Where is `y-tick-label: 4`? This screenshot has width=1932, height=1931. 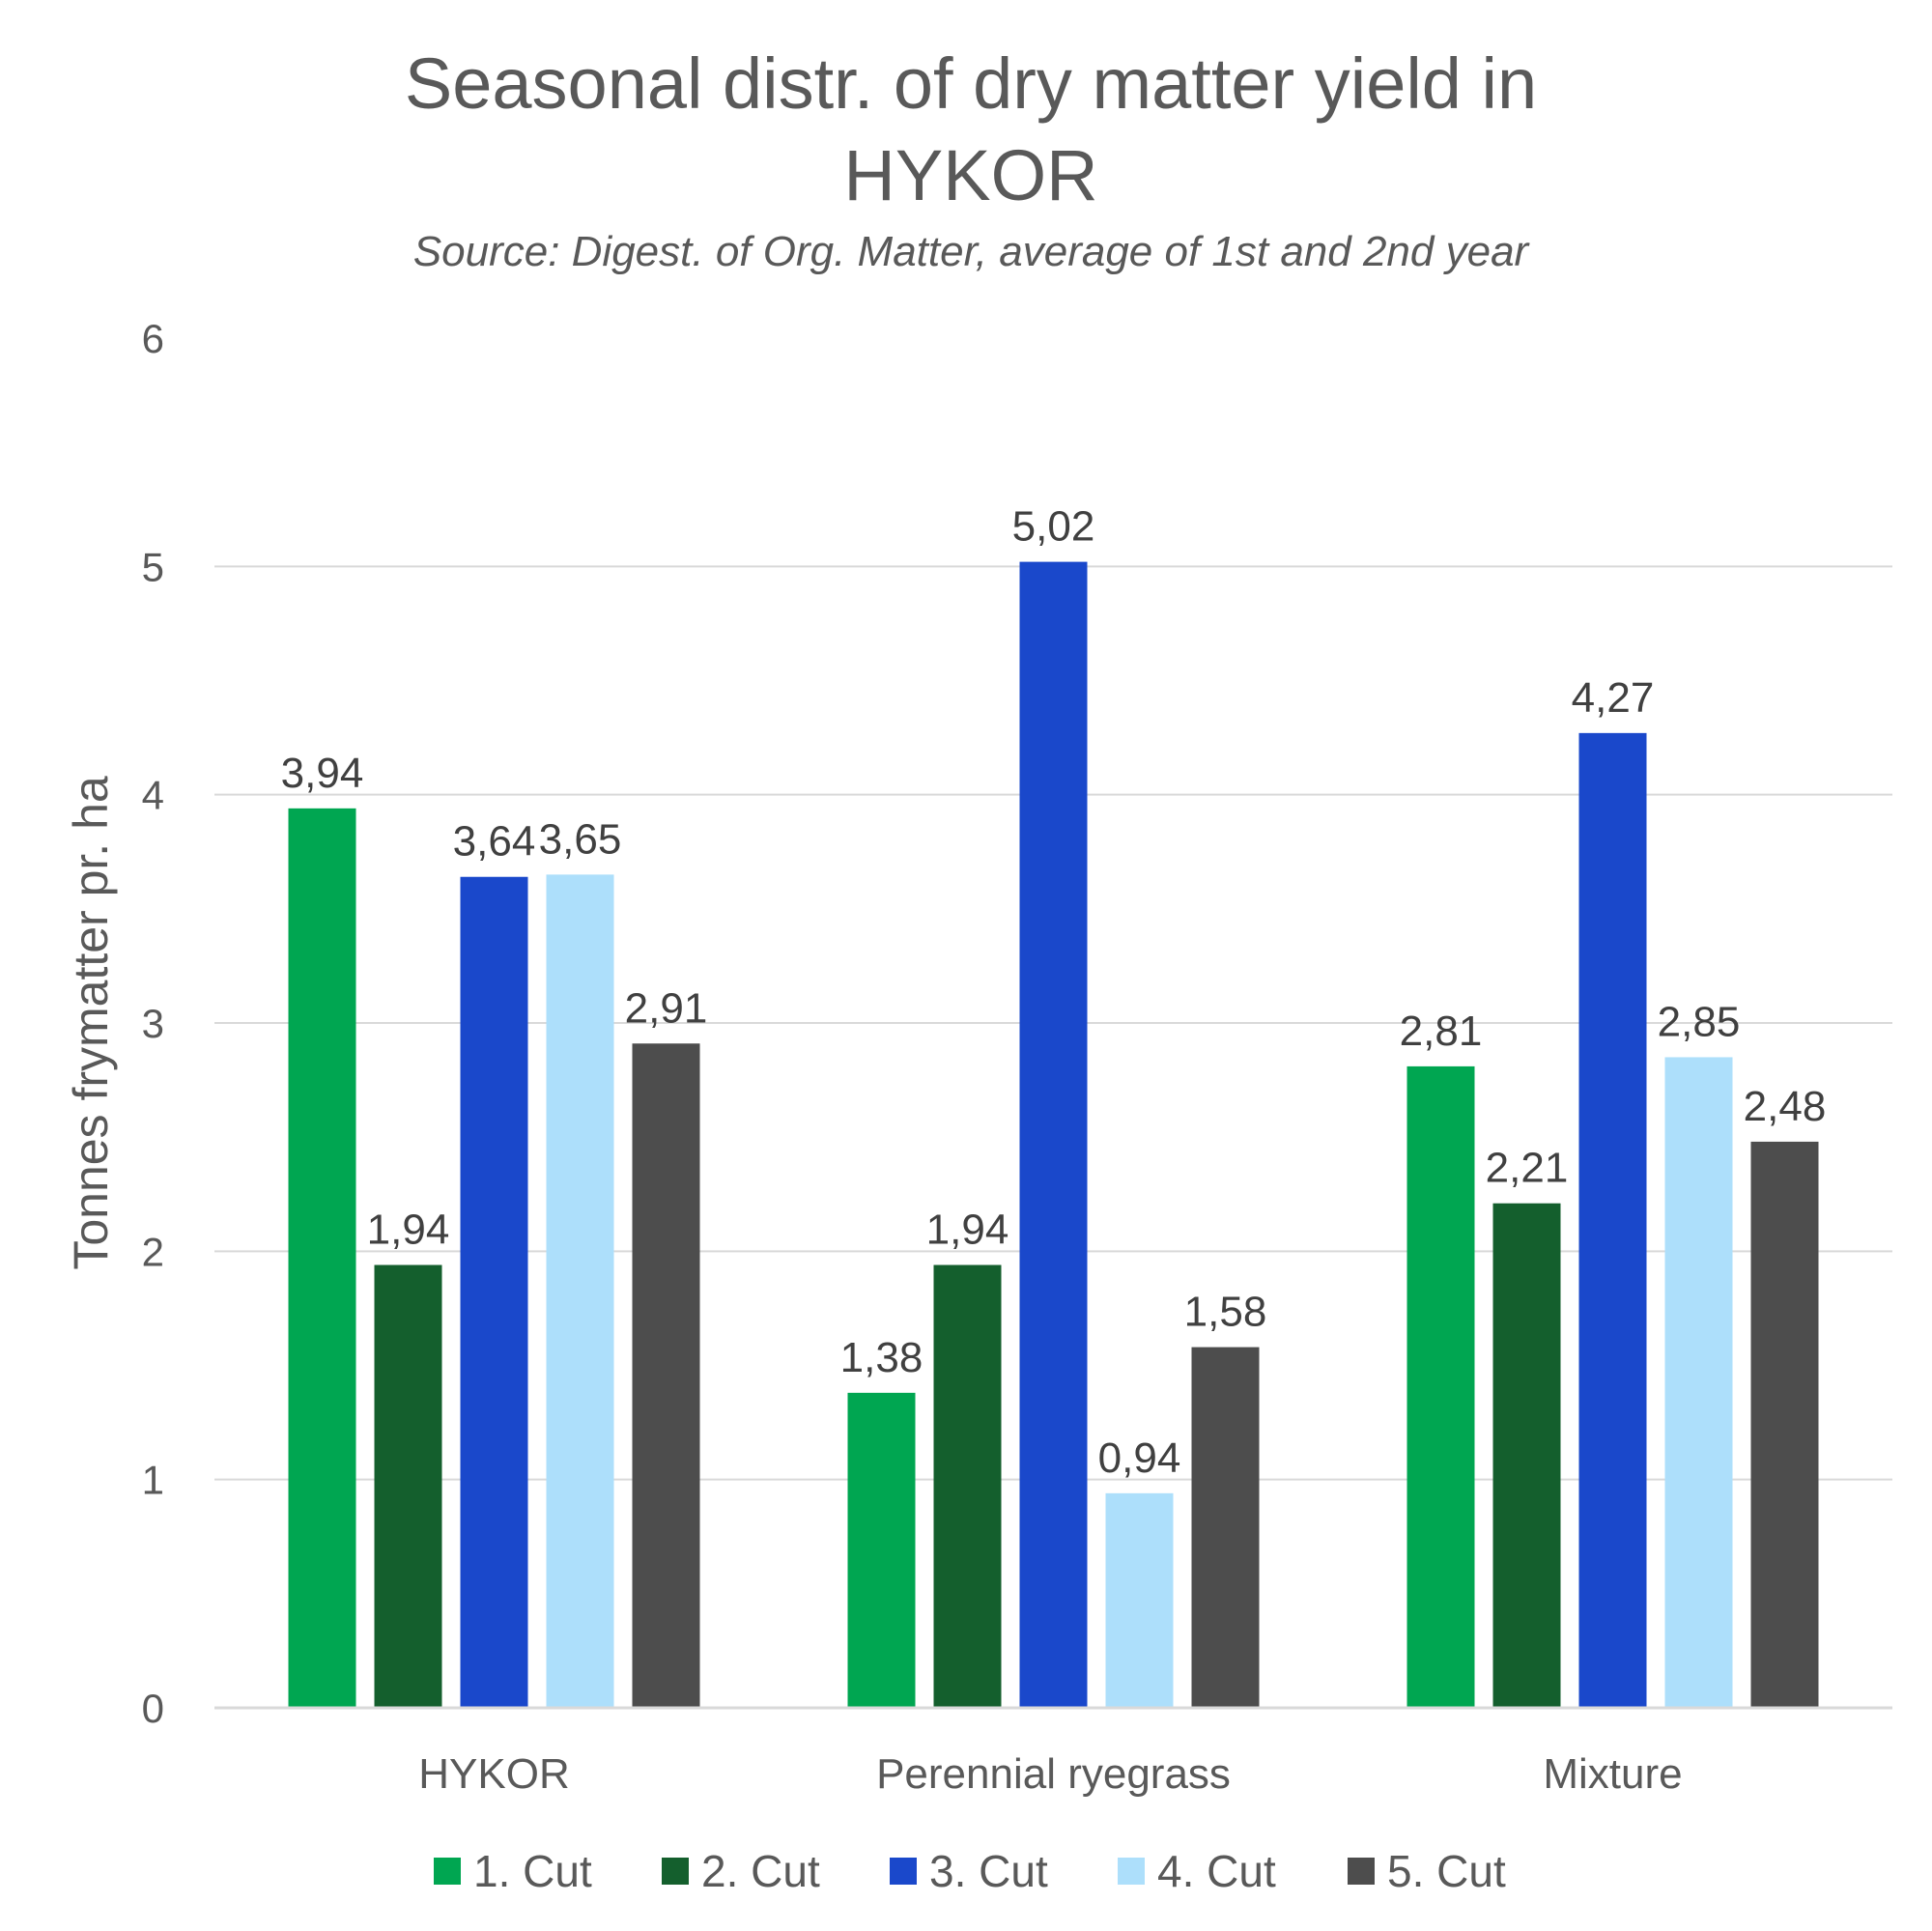 y-tick-label: 4 is located at coordinates (153, 795).